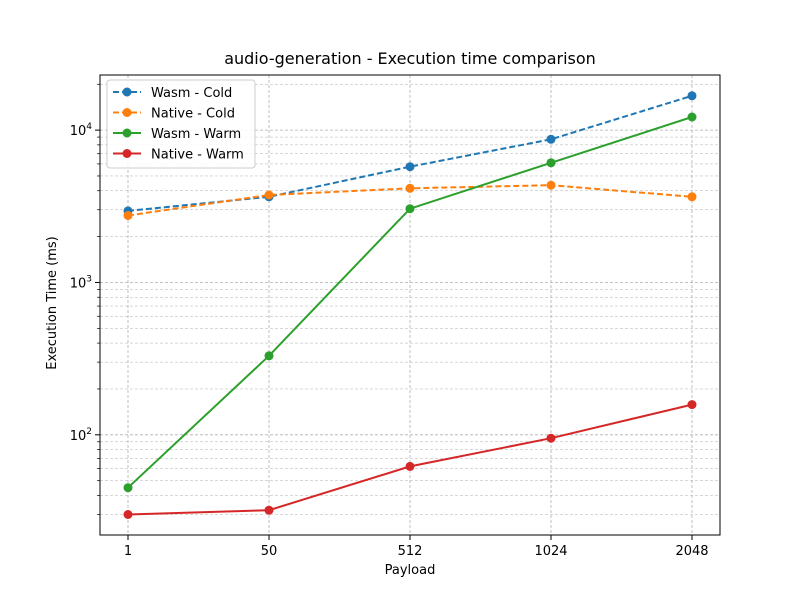 This screenshot has height=604, width=800. I want to click on legend-item: Native - Warm, so click(178, 155).